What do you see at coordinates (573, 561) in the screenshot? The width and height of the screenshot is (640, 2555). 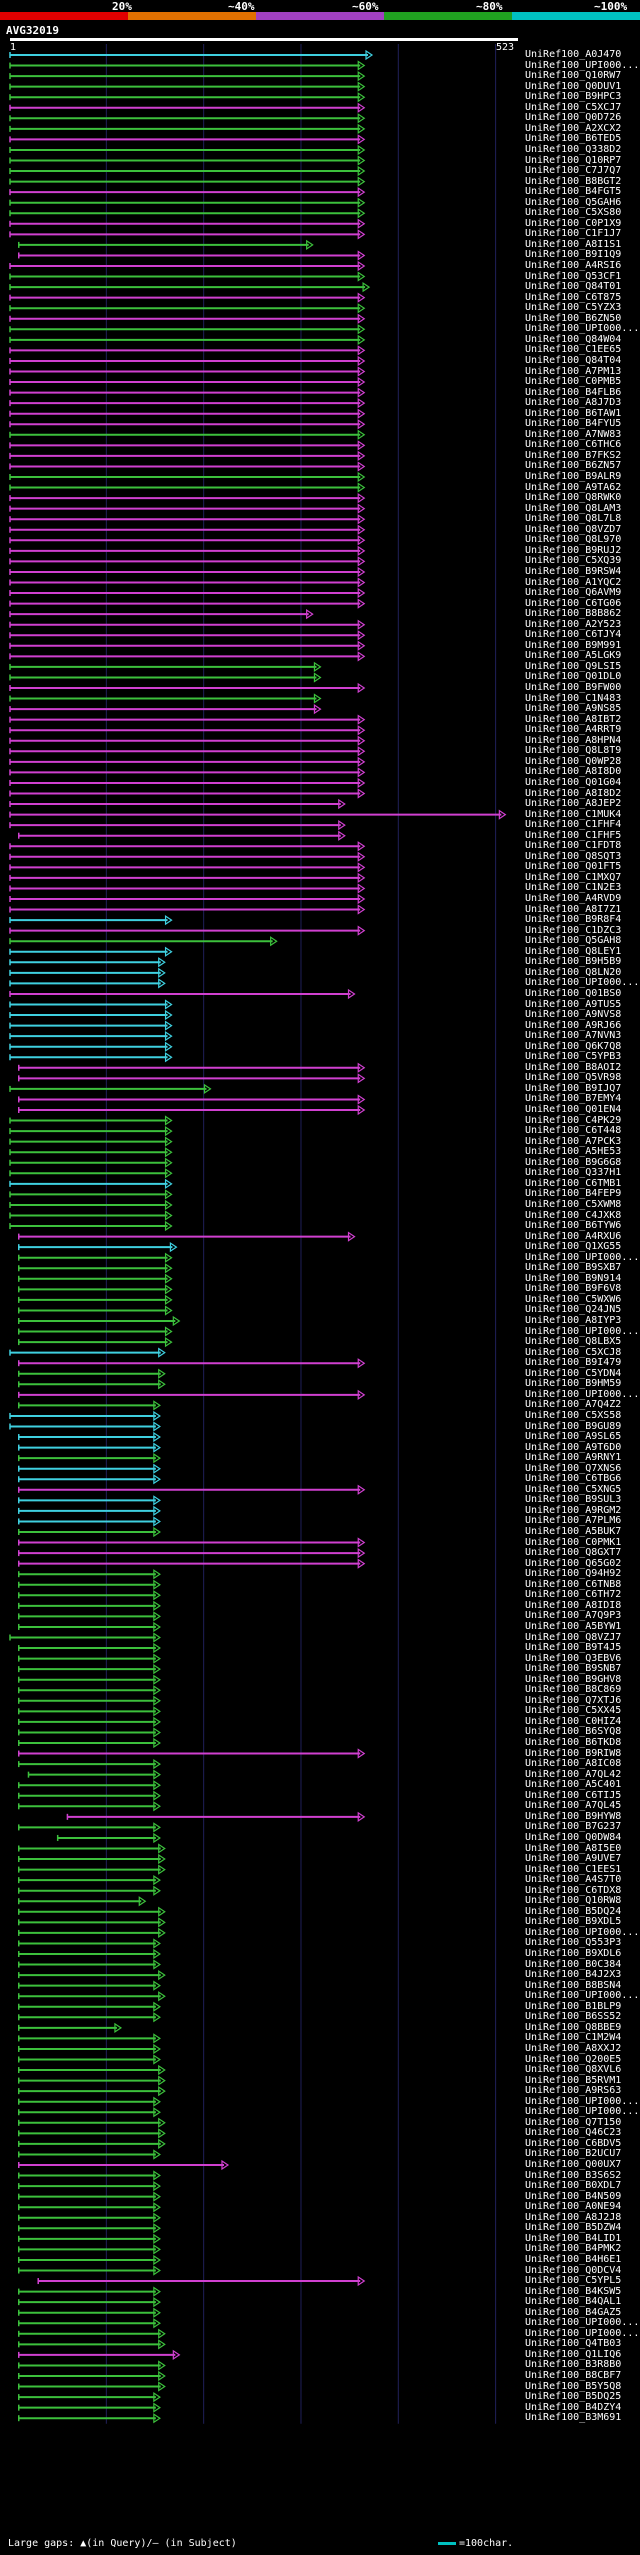 I see `hit-label: UniRef100_C5XQ39` at bounding box center [573, 561].